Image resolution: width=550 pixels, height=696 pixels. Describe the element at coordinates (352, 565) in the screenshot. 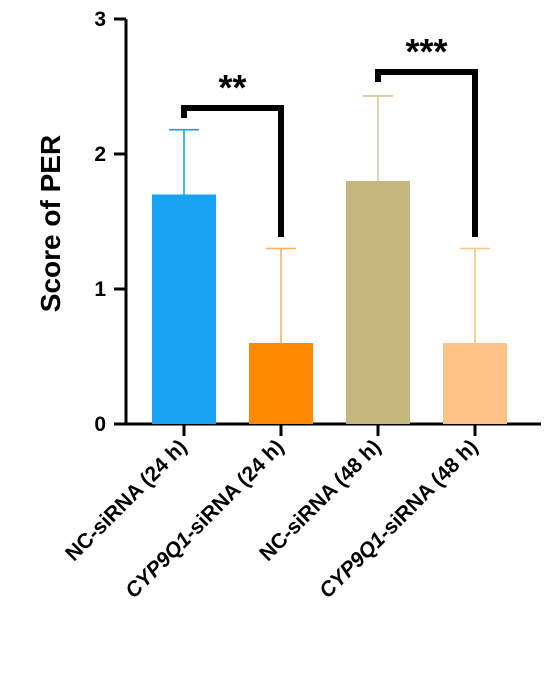

I see `x-tick-label-italic-4: CYP9Q1` at that location.